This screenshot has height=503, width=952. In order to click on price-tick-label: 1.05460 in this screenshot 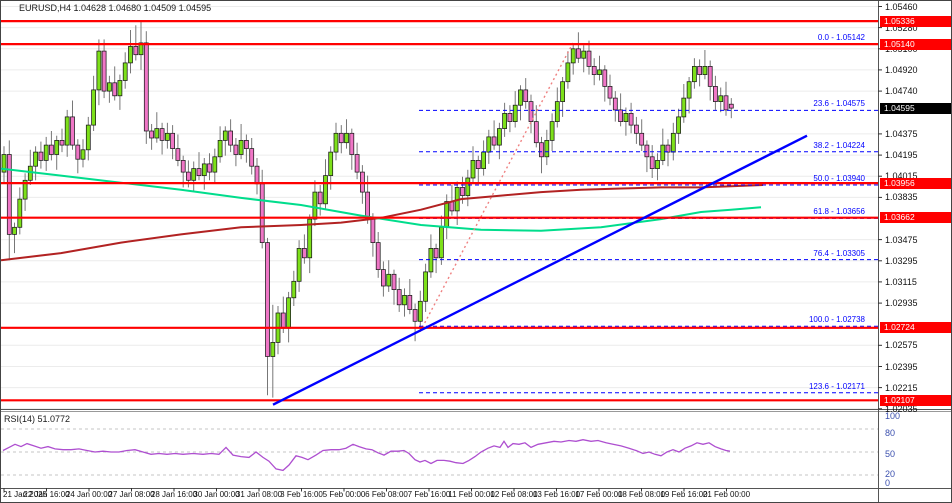, I will do `click(901, 6)`.